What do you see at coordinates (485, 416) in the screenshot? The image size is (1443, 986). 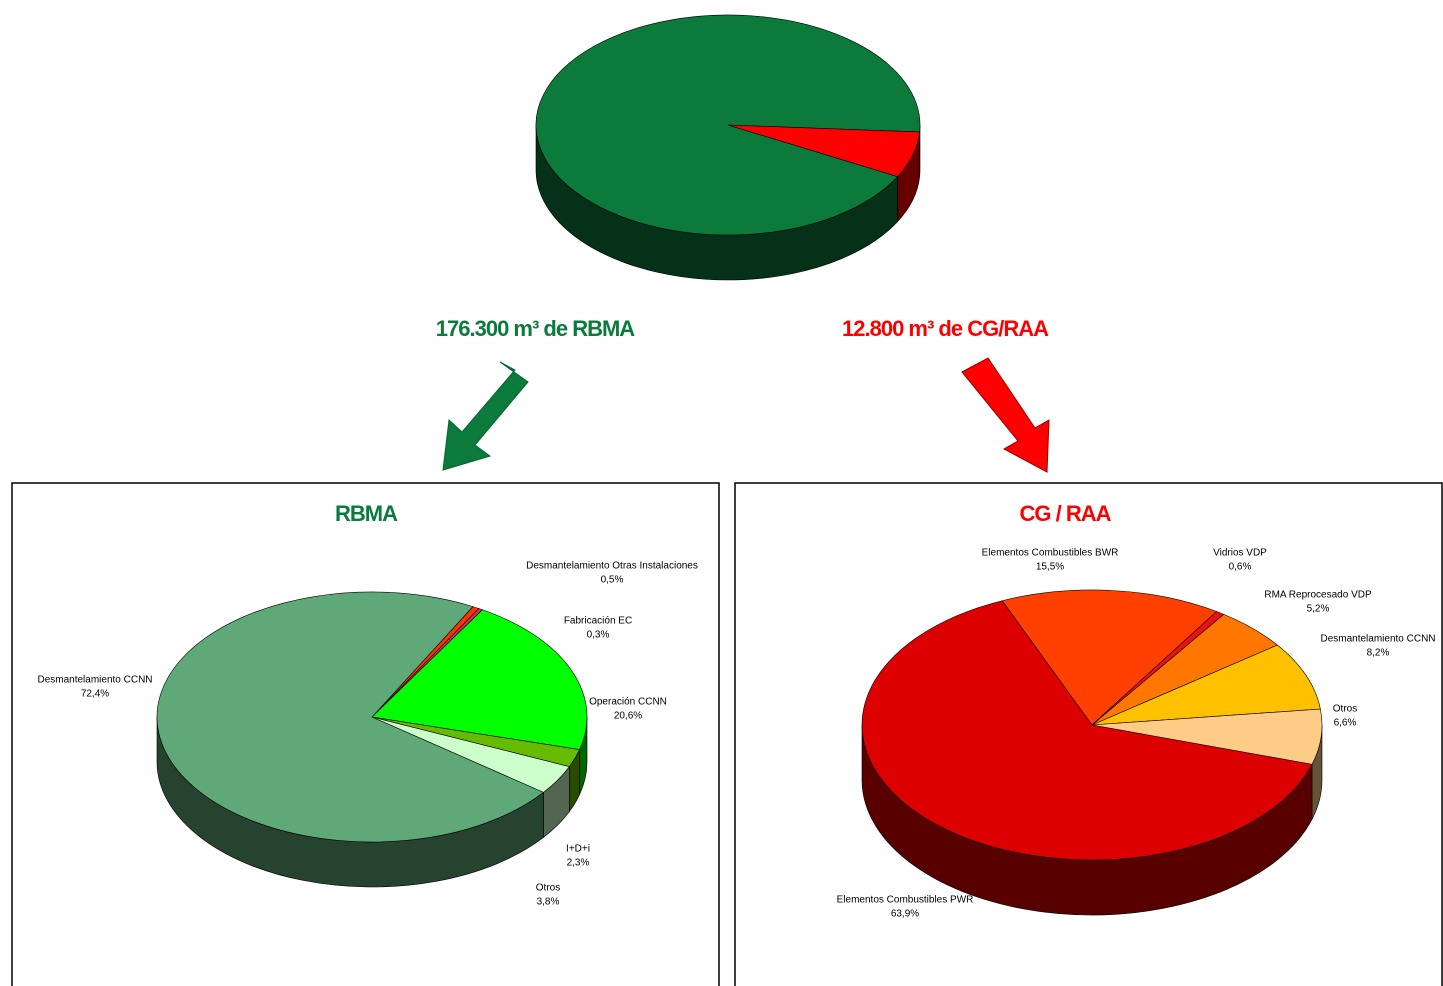 I see `green-arrow` at bounding box center [485, 416].